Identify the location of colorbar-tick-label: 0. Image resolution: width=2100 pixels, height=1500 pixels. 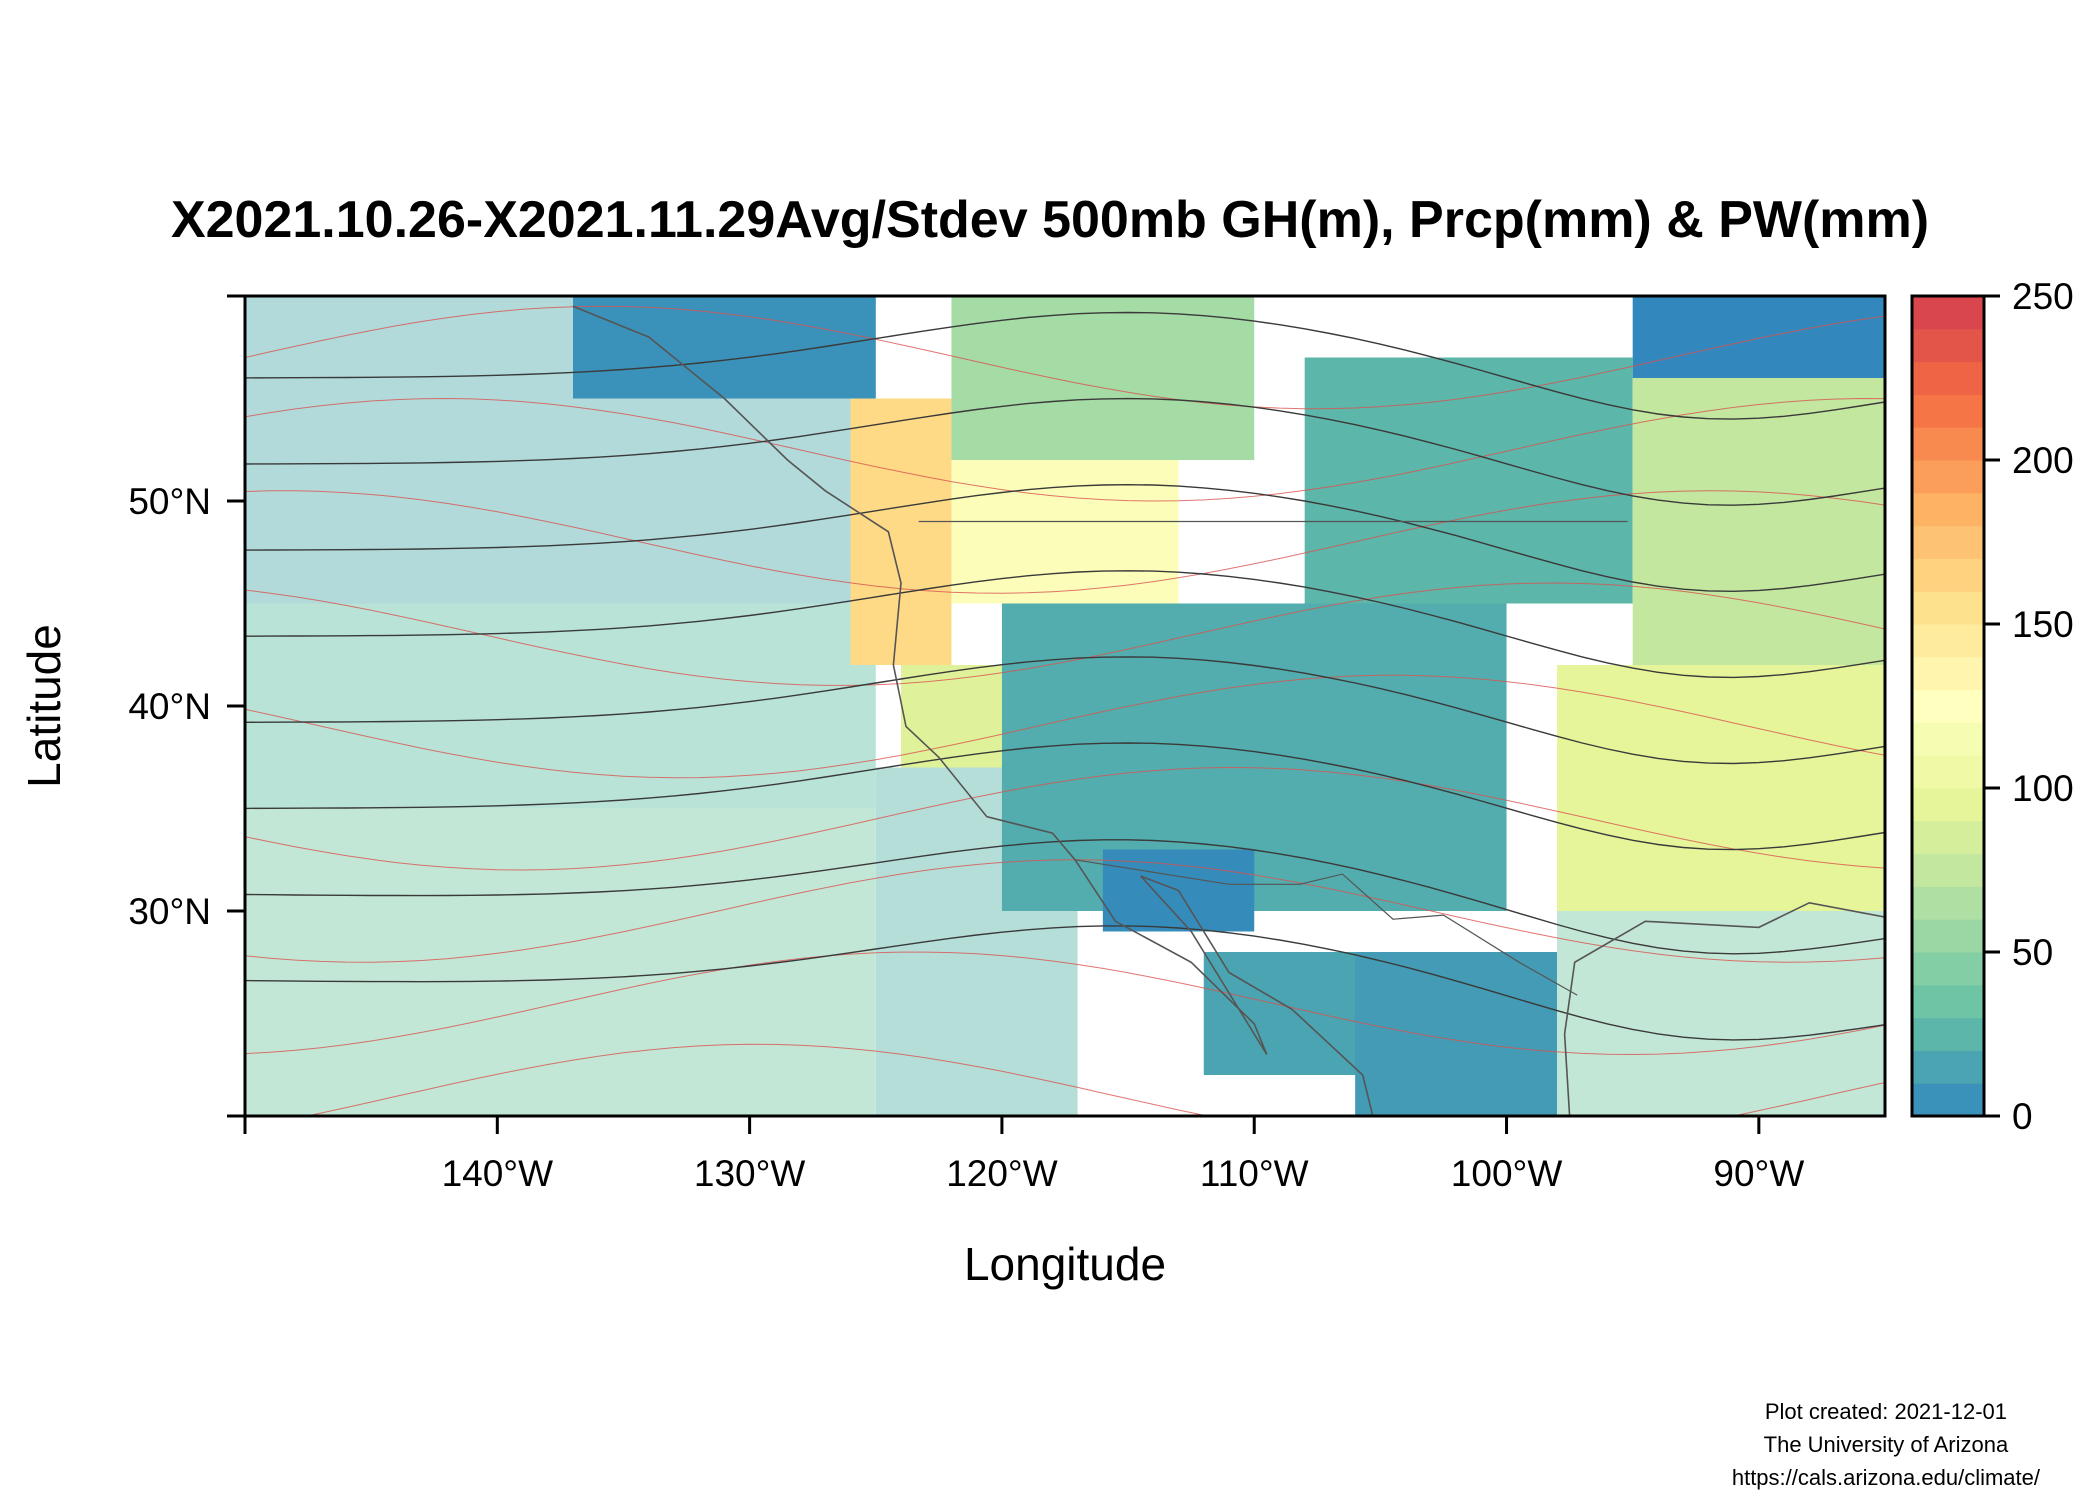
(2022, 1116).